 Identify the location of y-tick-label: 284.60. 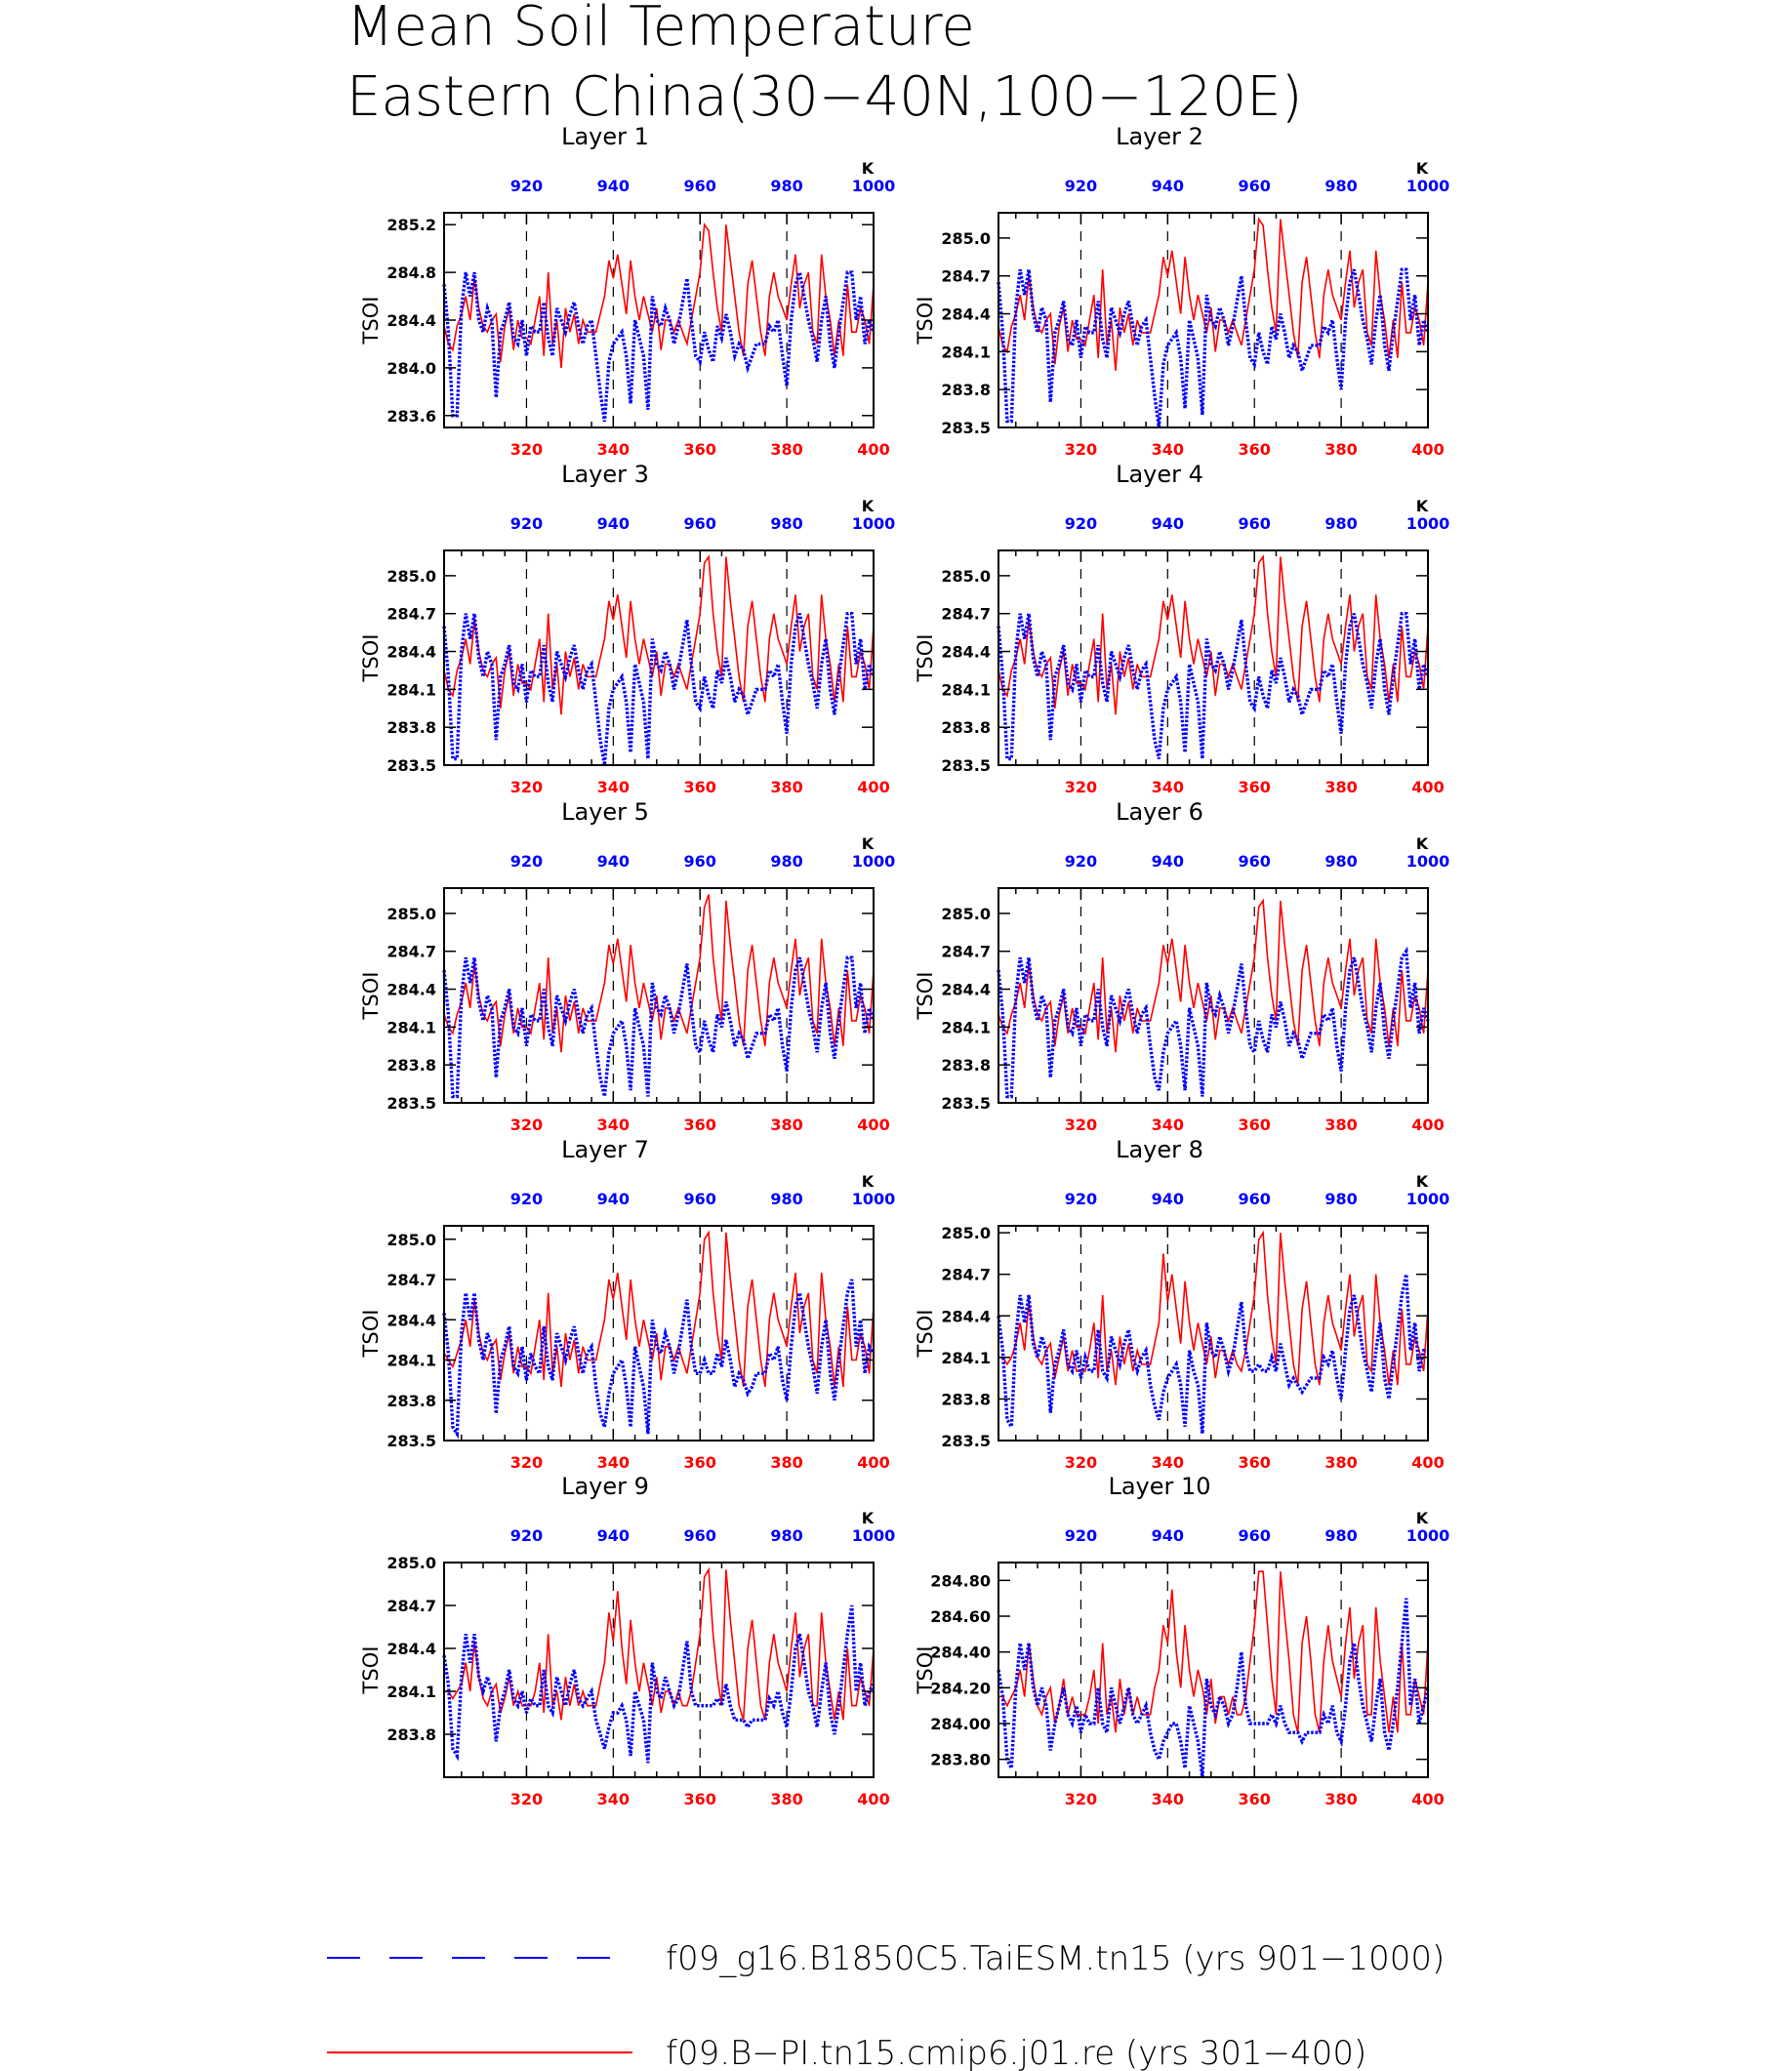
(960, 1617).